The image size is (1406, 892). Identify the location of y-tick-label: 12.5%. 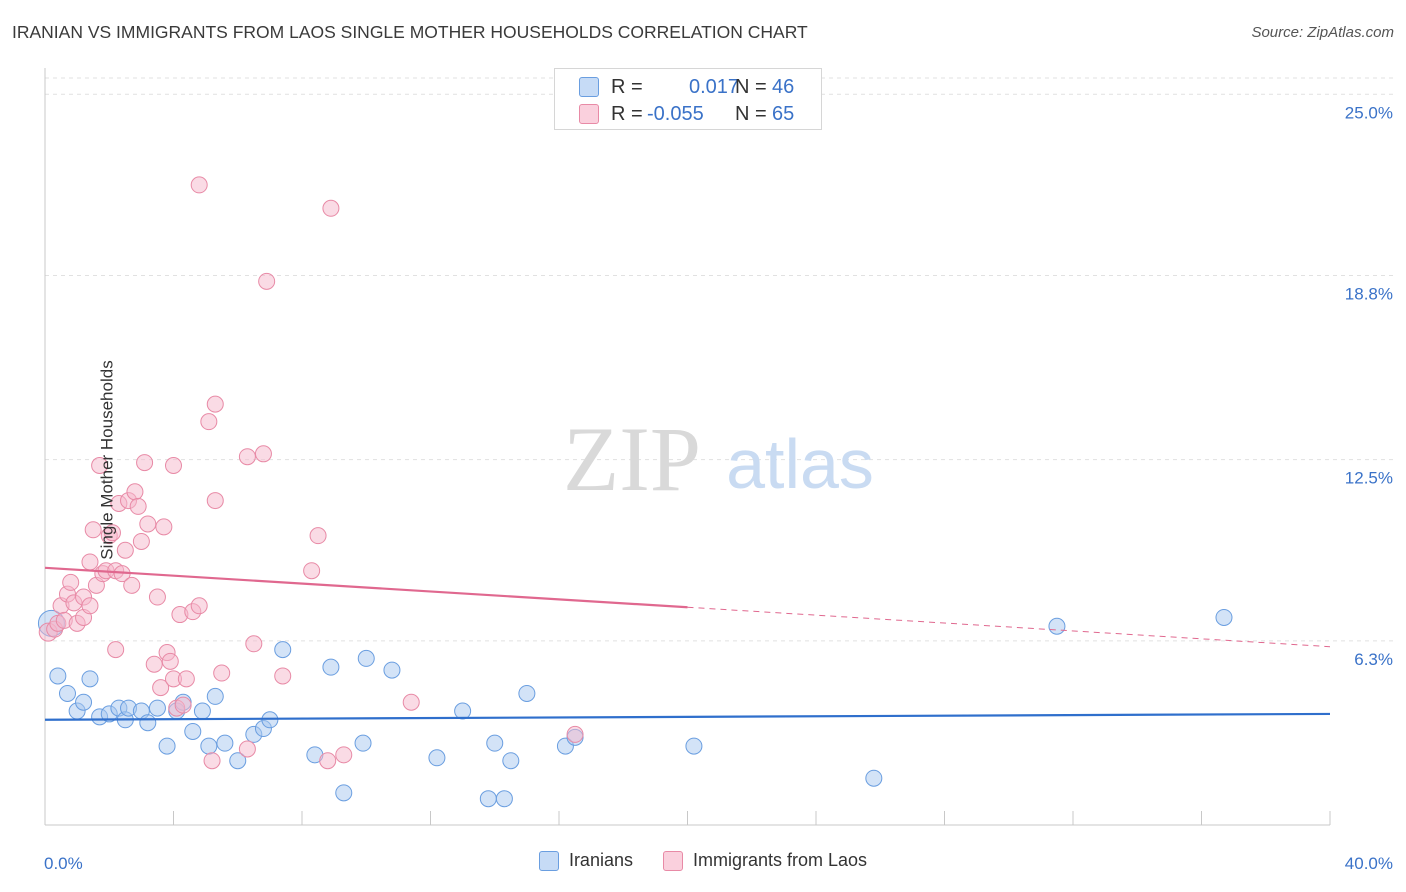
(1369, 478).